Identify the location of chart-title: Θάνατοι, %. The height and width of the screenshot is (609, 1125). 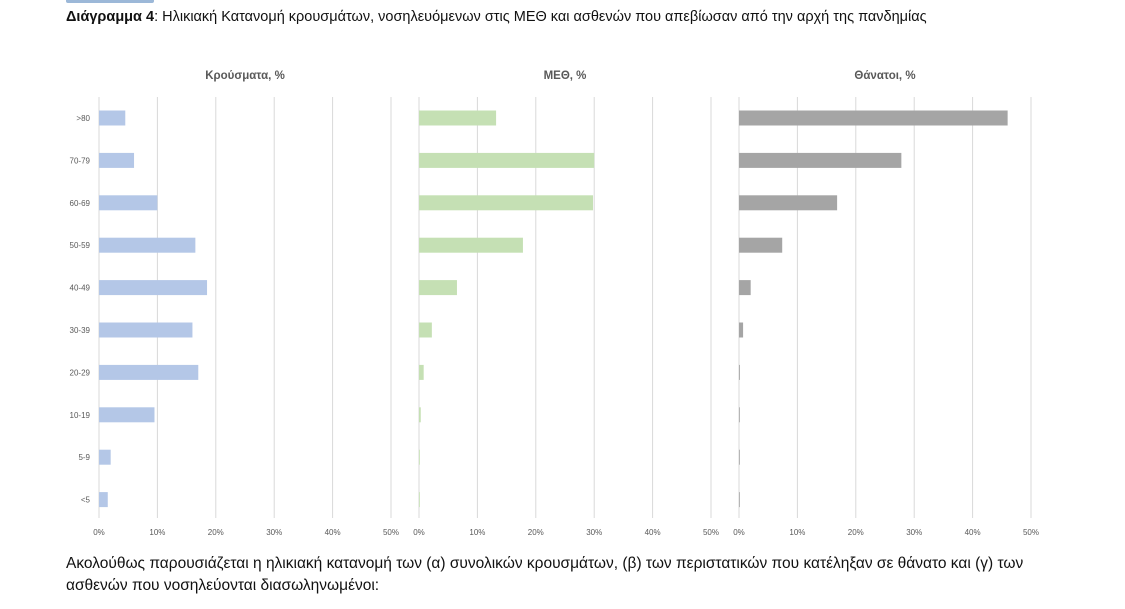
(884, 76).